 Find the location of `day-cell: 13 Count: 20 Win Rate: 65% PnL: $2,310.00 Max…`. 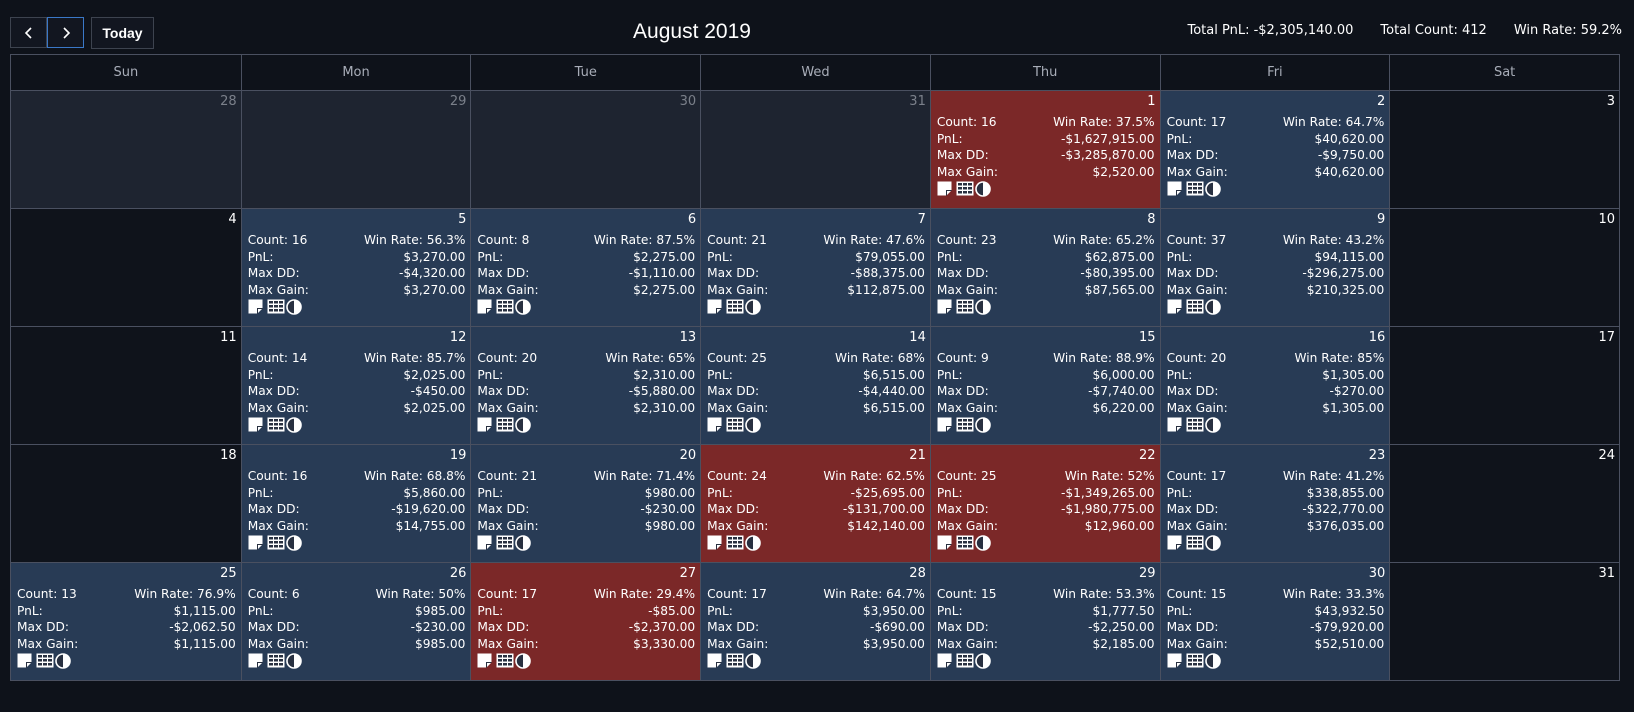

day-cell: 13 Count: 20 Win Rate: 65% PnL: $2,310.00 Max… is located at coordinates (585, 385).